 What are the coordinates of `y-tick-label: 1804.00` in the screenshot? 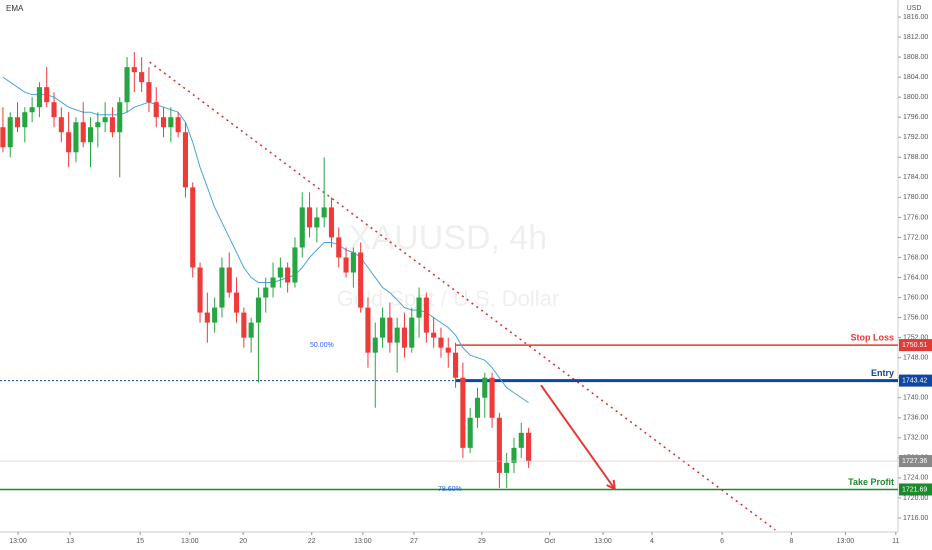 It's located at (915, 77).